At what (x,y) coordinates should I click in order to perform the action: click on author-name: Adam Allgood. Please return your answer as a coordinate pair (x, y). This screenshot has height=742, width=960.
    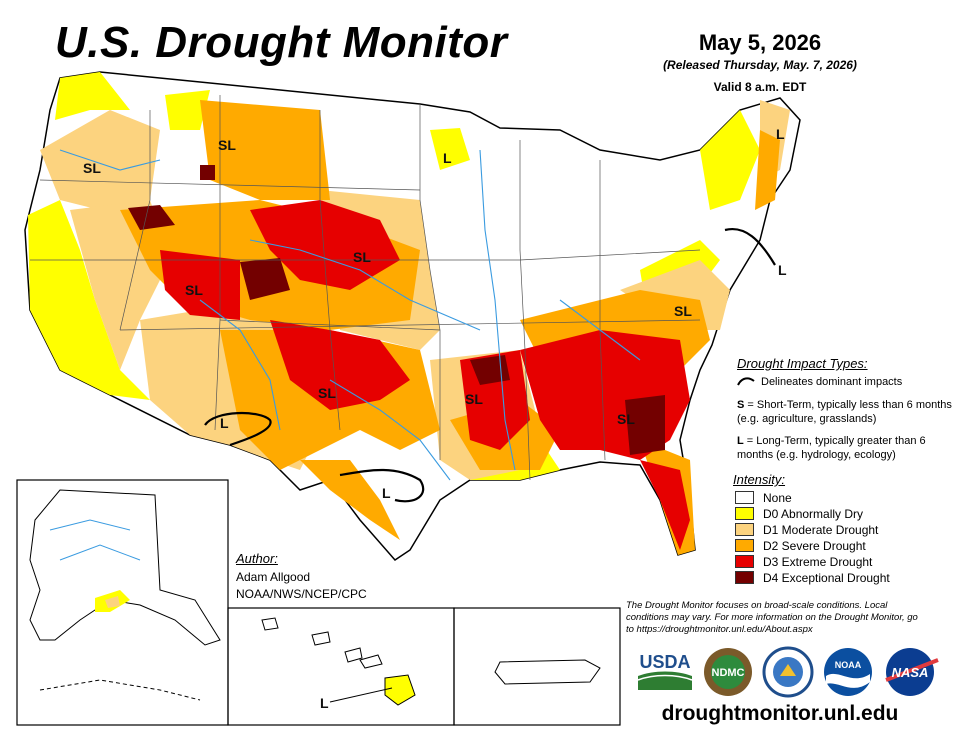
    Looking at the image, I should click on (273, 577).